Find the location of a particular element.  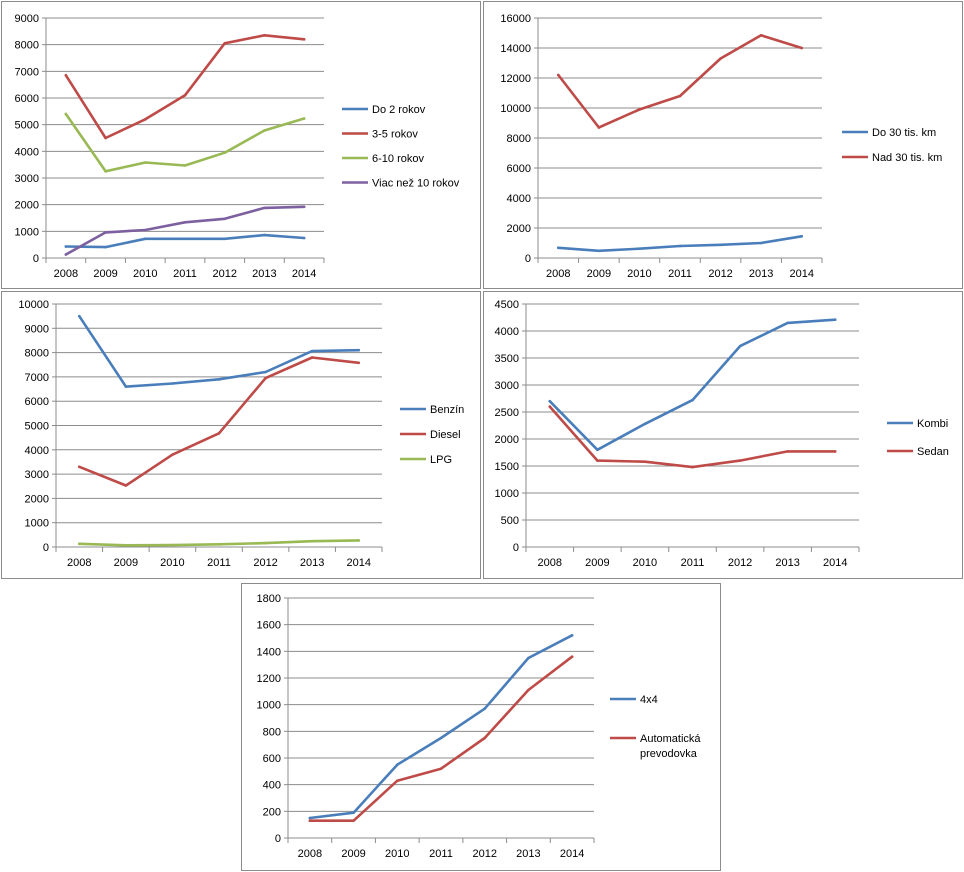

y-tick-label: 1800 is located at coordinates (269, 599).